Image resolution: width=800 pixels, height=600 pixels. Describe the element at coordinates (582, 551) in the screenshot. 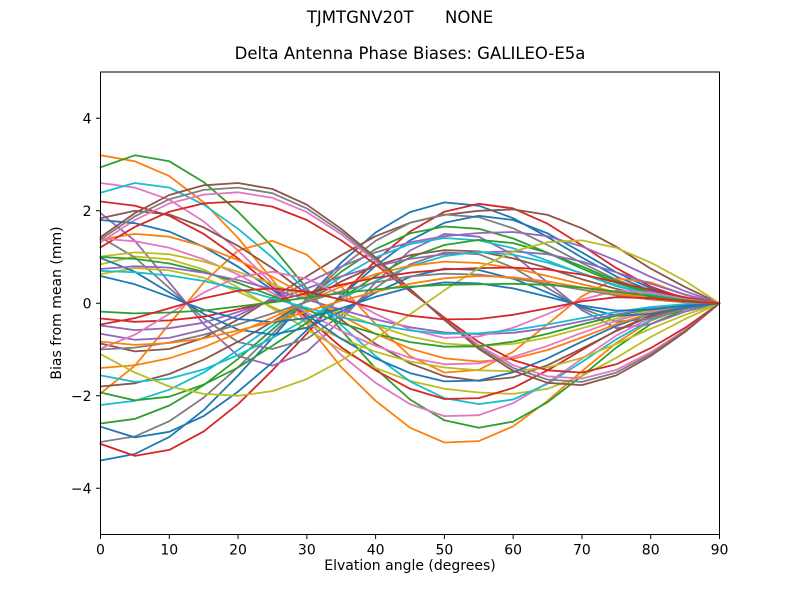

I see `x-tick-label: 70` at that location.